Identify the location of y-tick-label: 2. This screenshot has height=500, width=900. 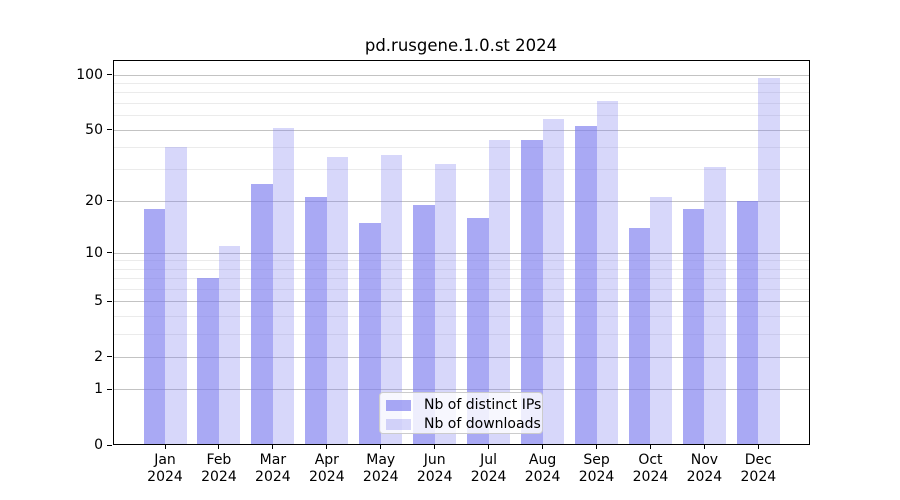
(98, 356).